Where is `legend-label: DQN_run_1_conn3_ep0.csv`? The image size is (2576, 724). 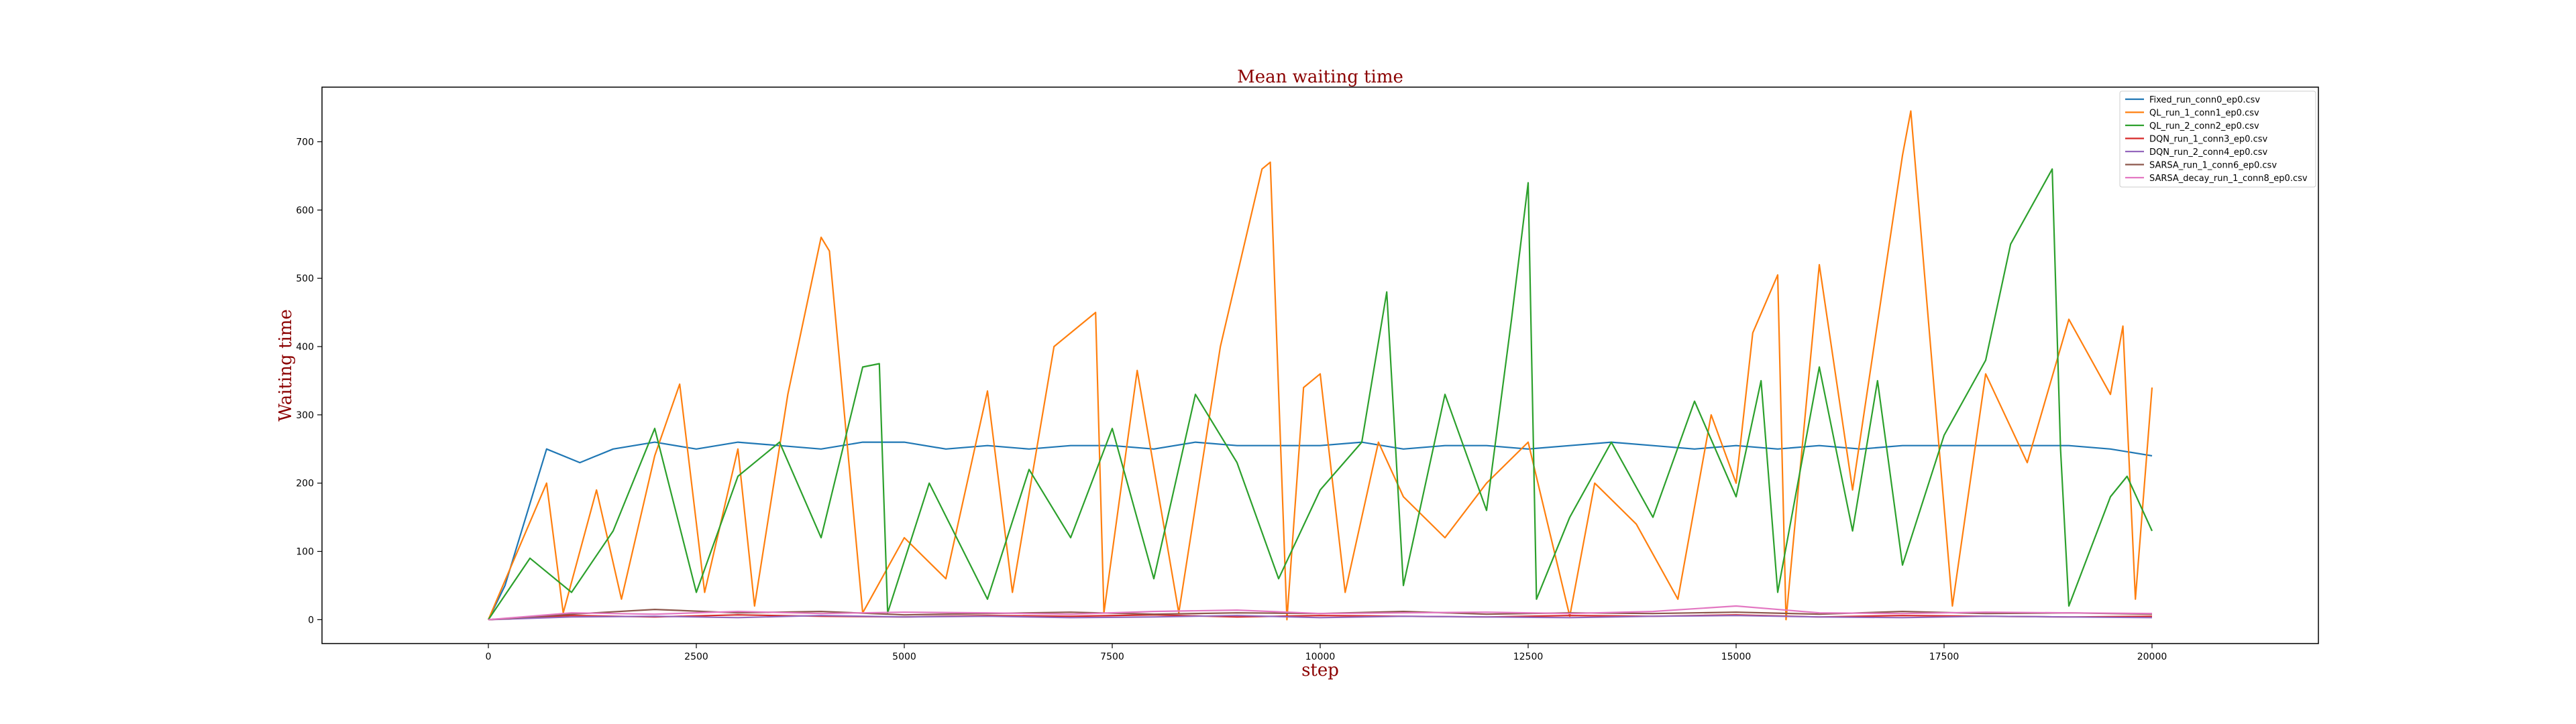 legend-label: DQN_run_1_conn3_ep0.csv is located at coordinates (2208, 140).